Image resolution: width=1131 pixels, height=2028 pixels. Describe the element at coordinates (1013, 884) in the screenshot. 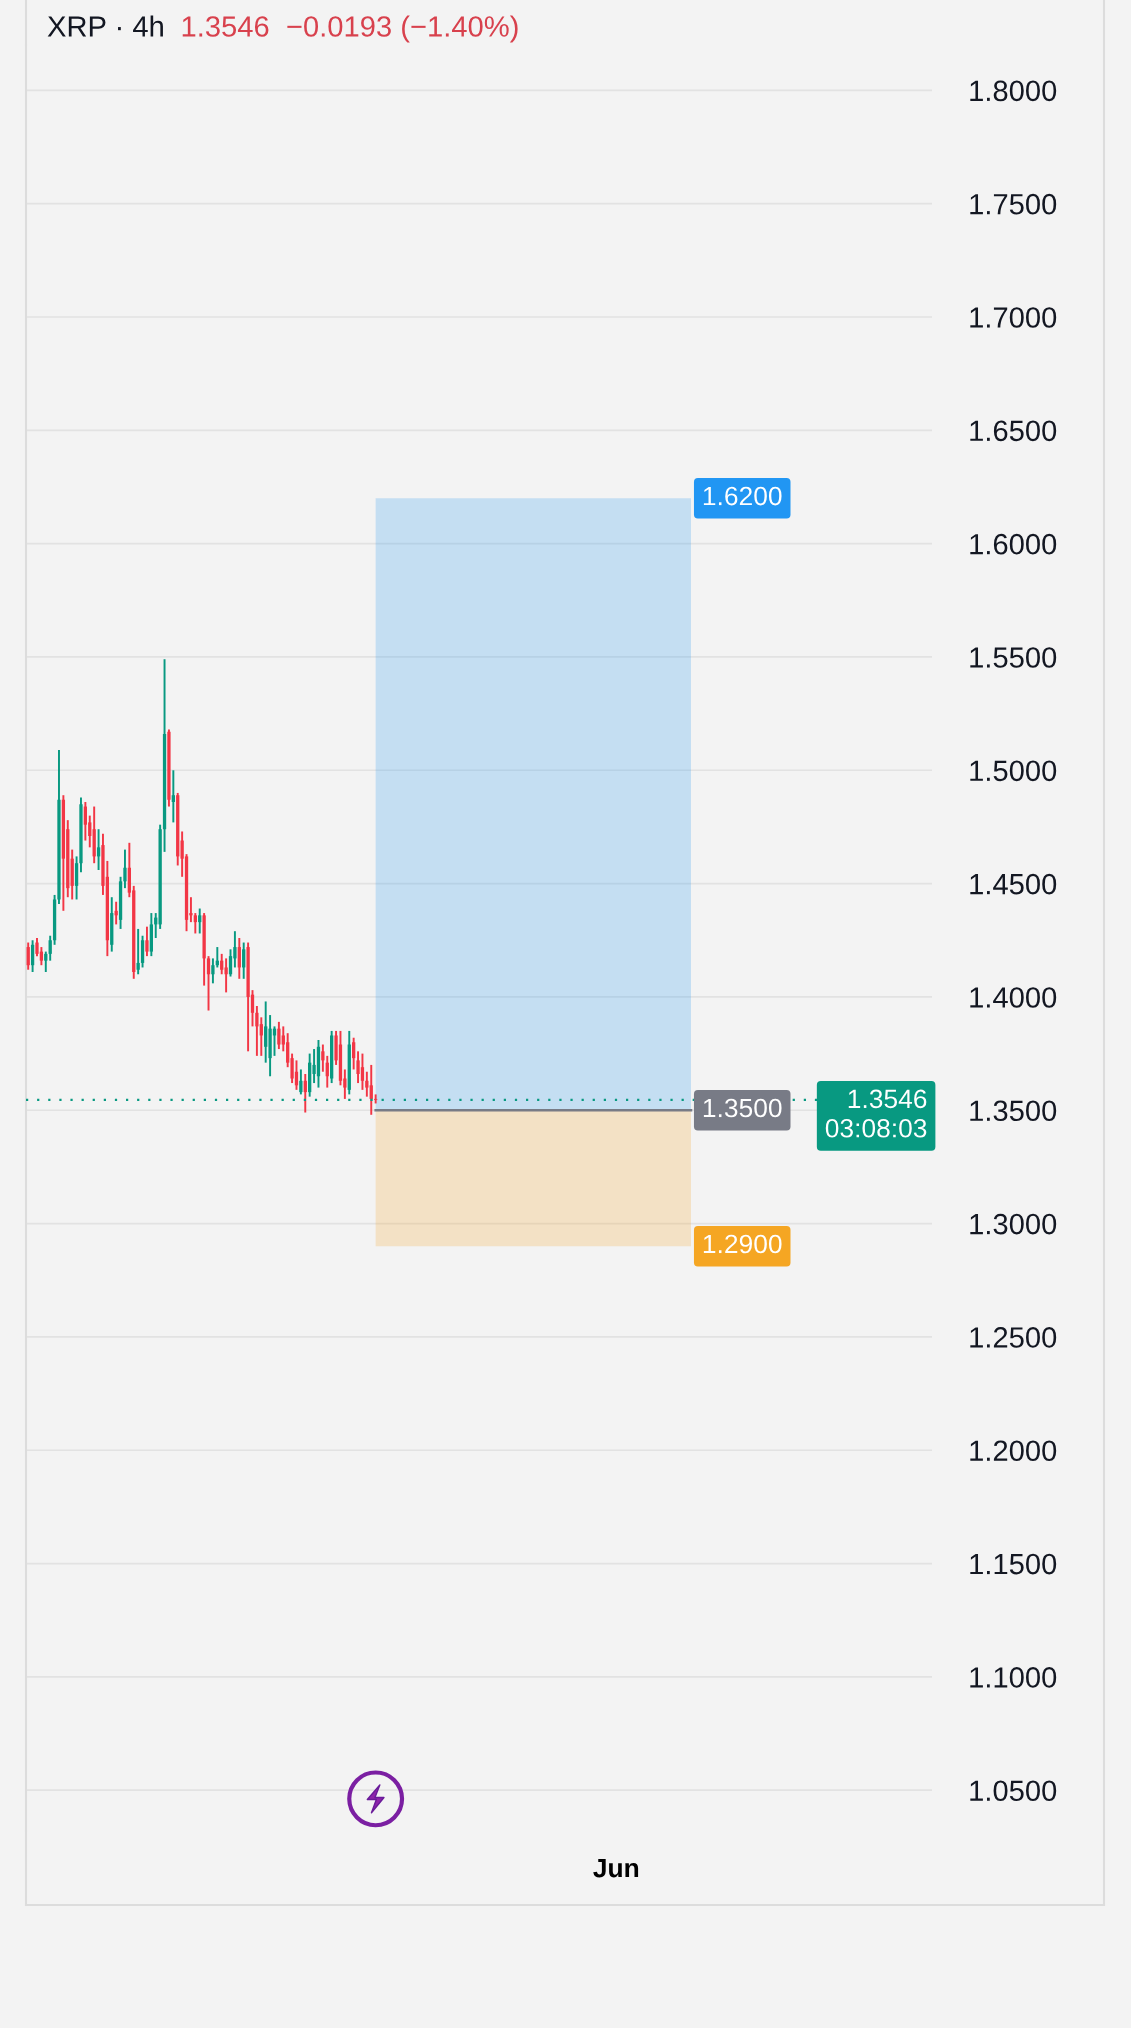

I see `y-tick-label: 1.4500` at that location.